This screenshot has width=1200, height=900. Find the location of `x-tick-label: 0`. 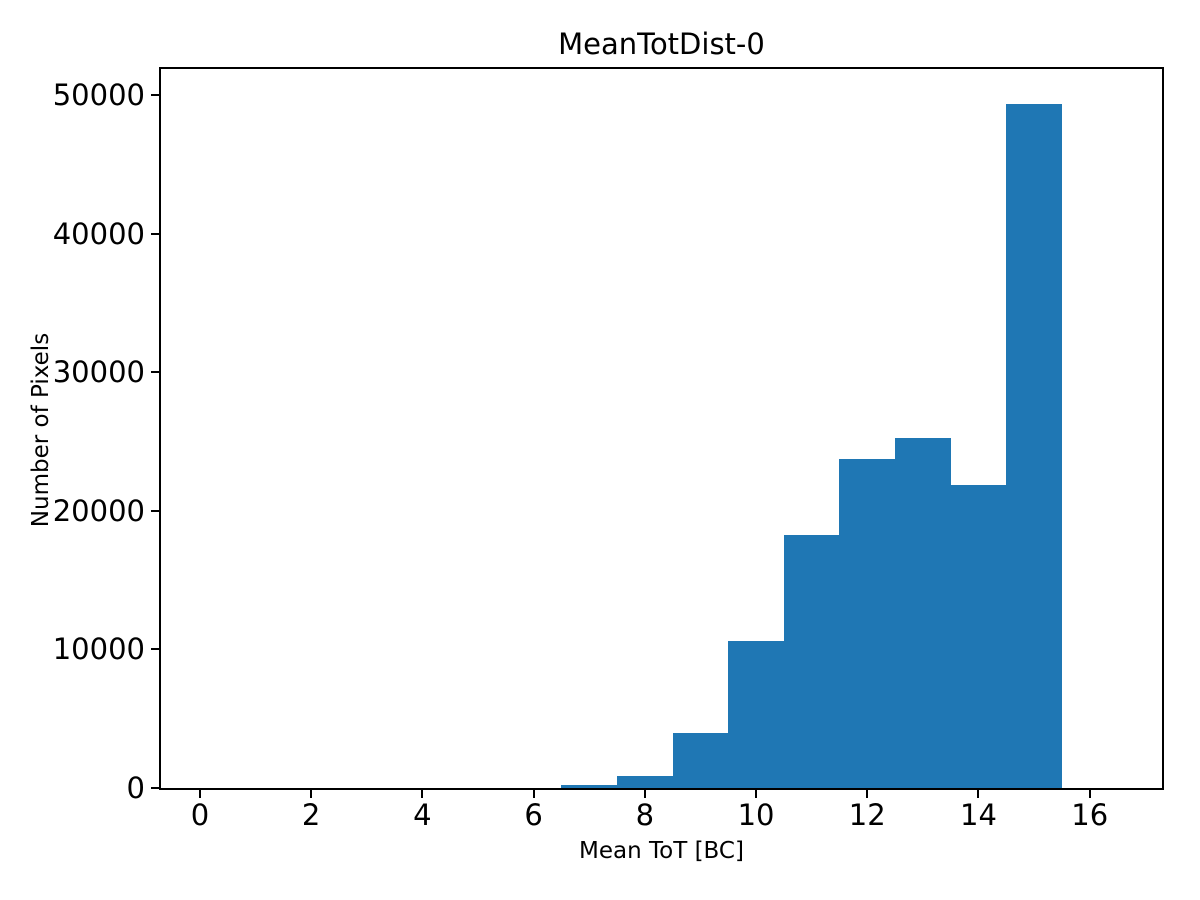

x-tick-label: 0 is located at coordinates (200, 815).